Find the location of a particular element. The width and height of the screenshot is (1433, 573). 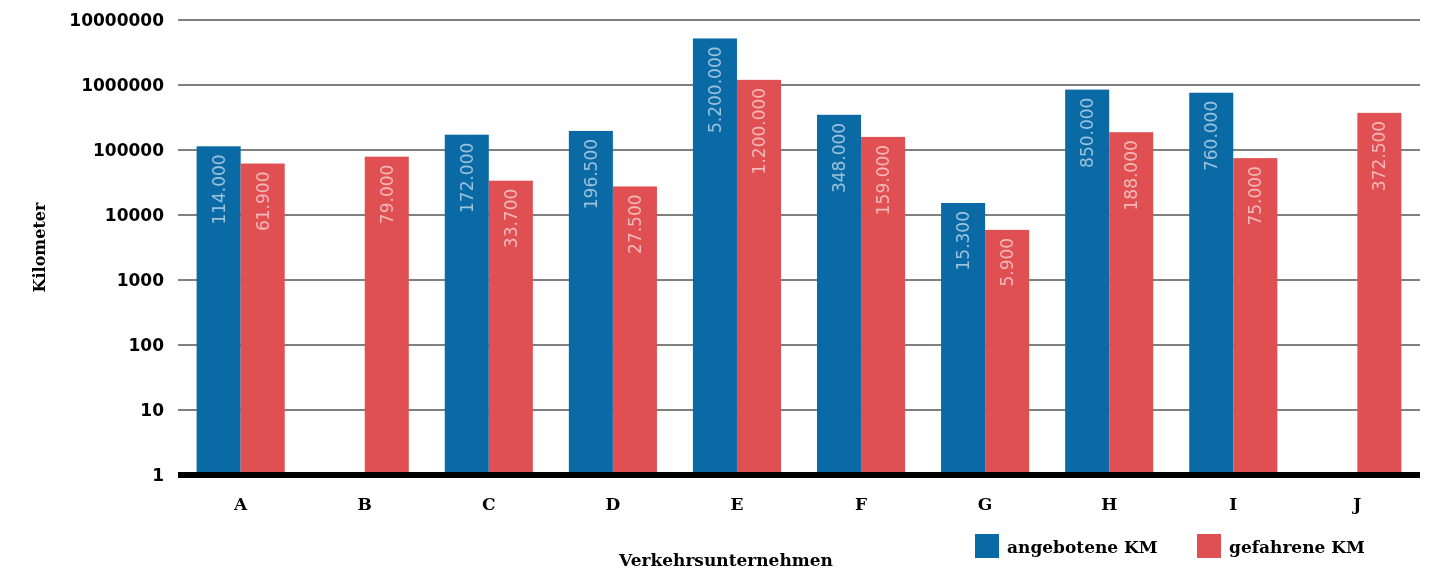

x-tick-label: C is located at coordinates (489, 504).